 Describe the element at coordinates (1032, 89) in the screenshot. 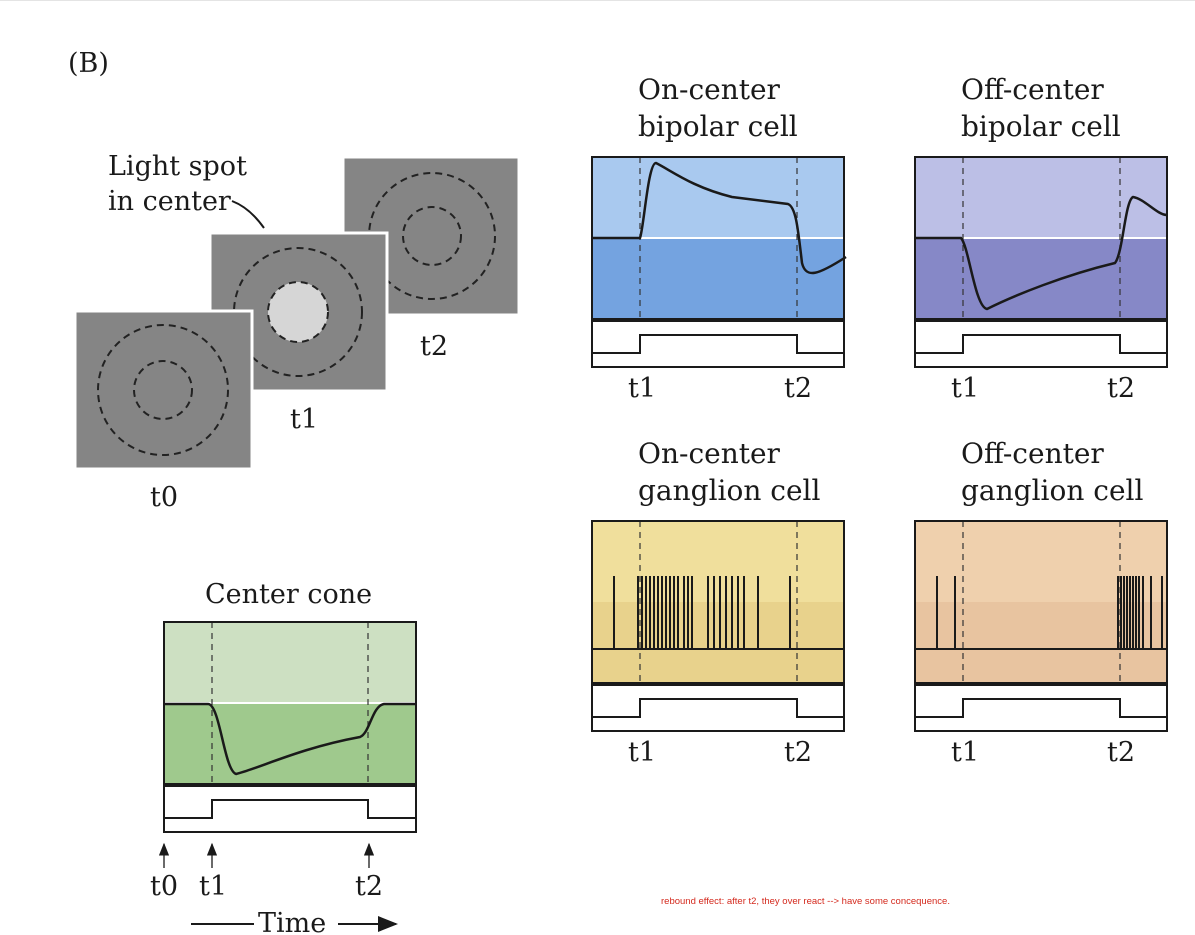

I see `cell-title-off-bipolar-1: Off-center` at that location.